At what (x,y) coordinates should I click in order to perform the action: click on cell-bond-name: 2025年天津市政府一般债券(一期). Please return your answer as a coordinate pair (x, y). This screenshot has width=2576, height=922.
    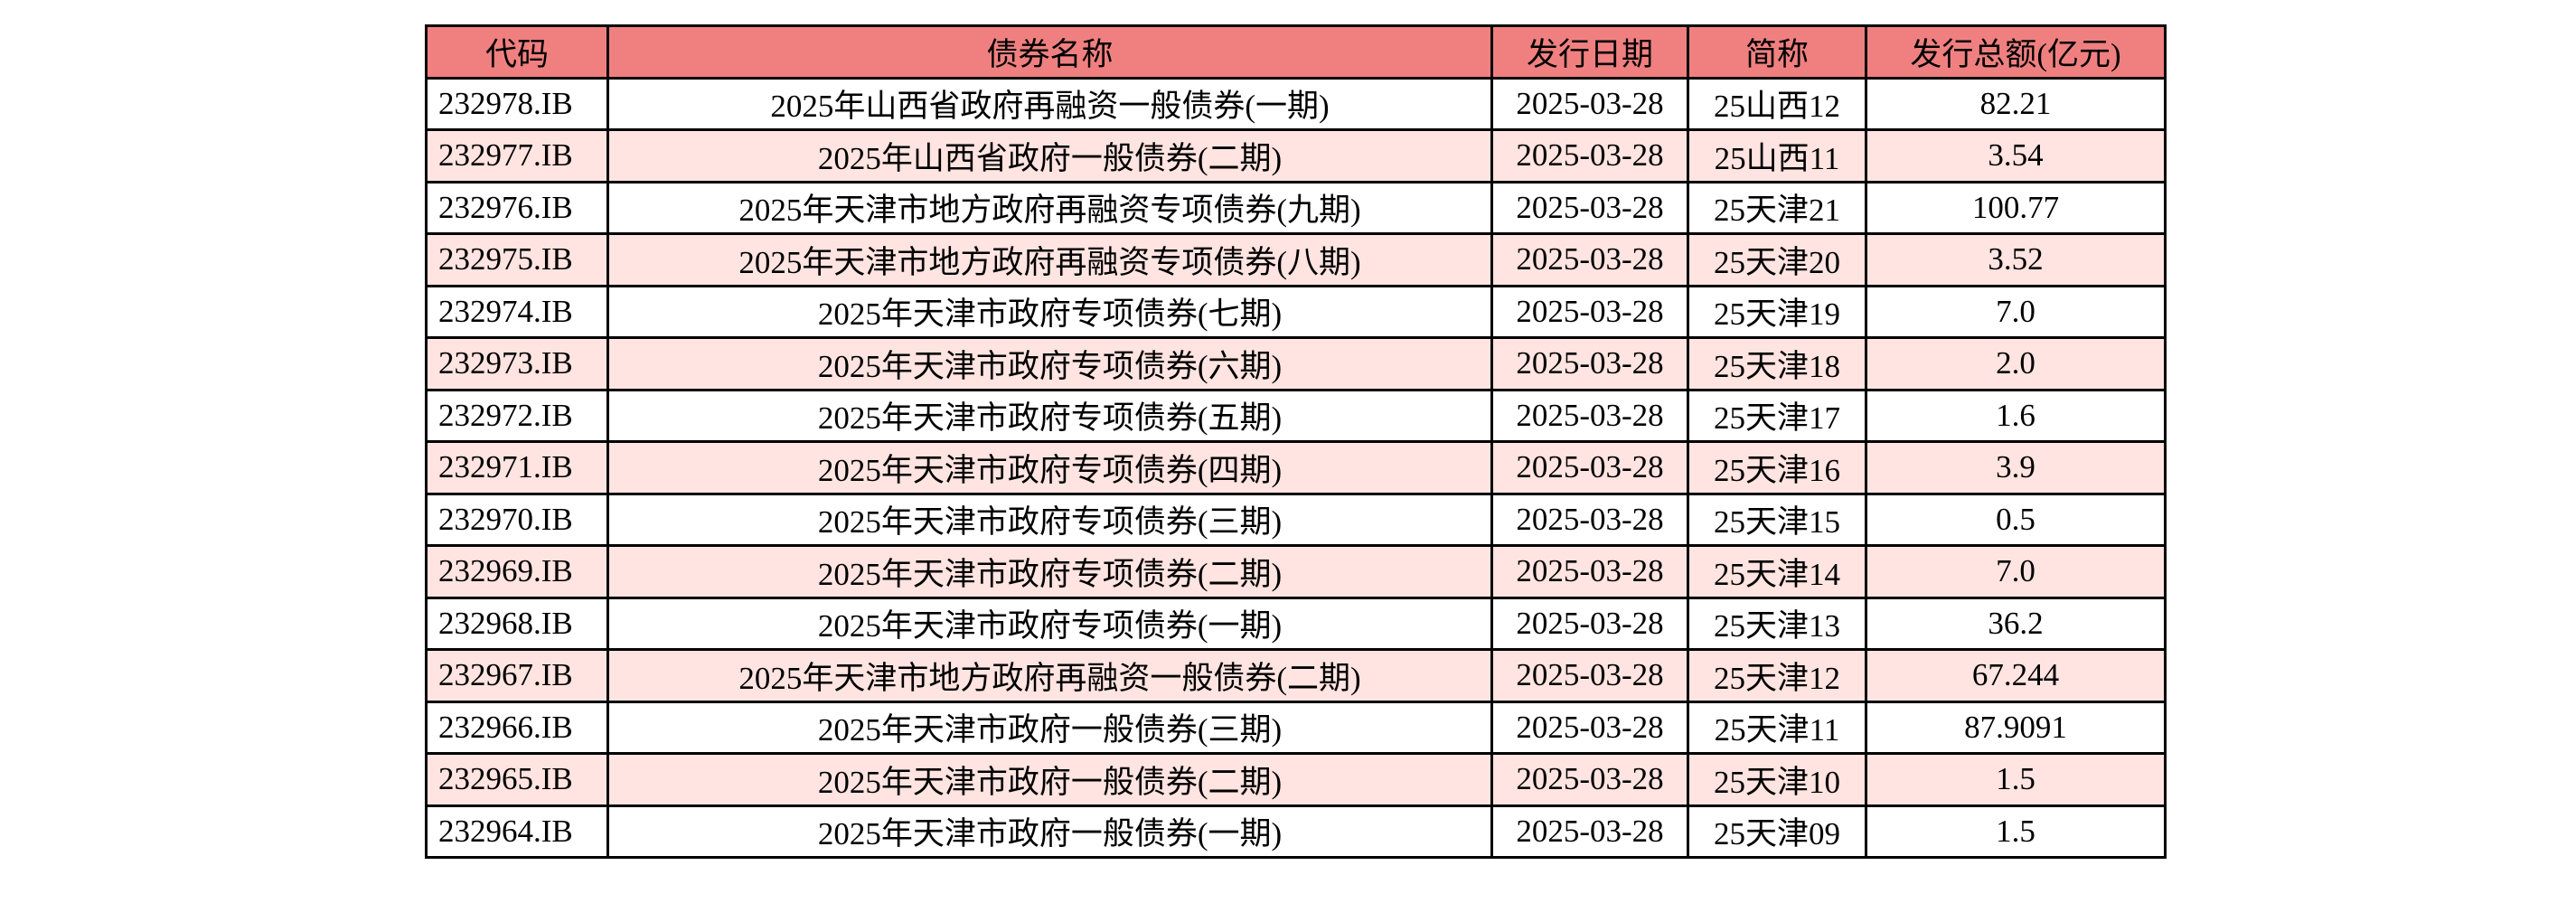
    Looking at the image, I should click on (1050, 832).